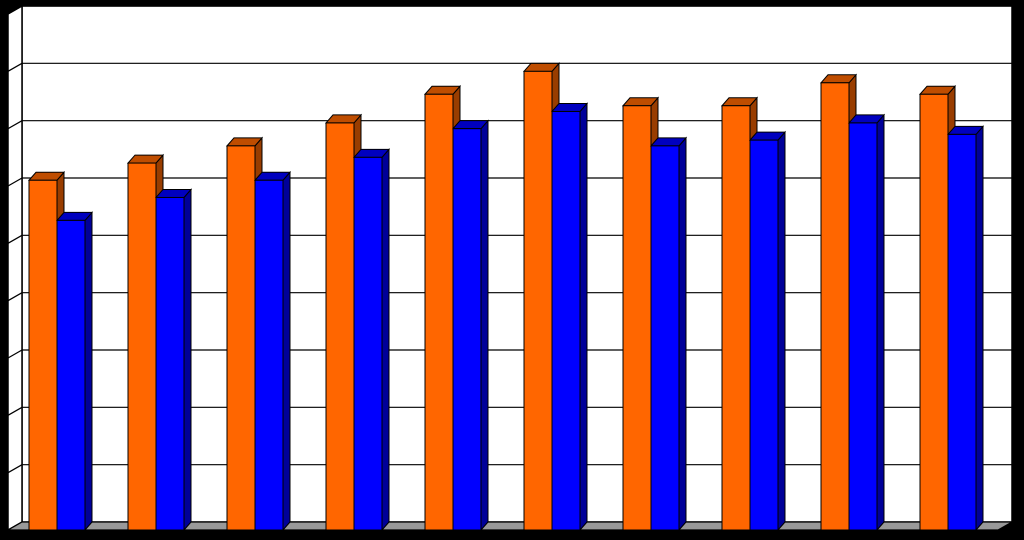 This screenshot has height=540, width=1024. What do you see at coordinates (15, 268) in the screenshot?
I see `side-wall` at bounding box center [15, 268].